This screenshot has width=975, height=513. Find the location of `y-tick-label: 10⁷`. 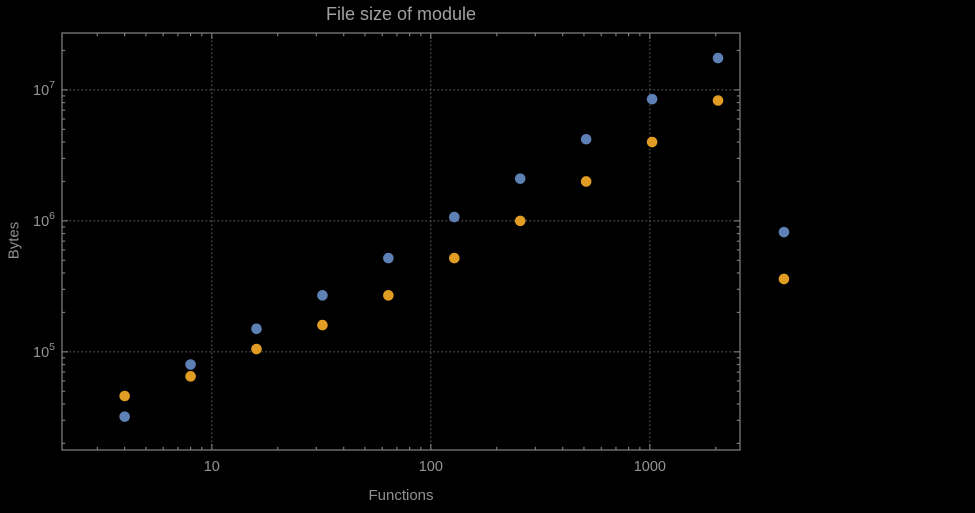

y-tick-label: 10⁷ is located at coordinates (44, 89).